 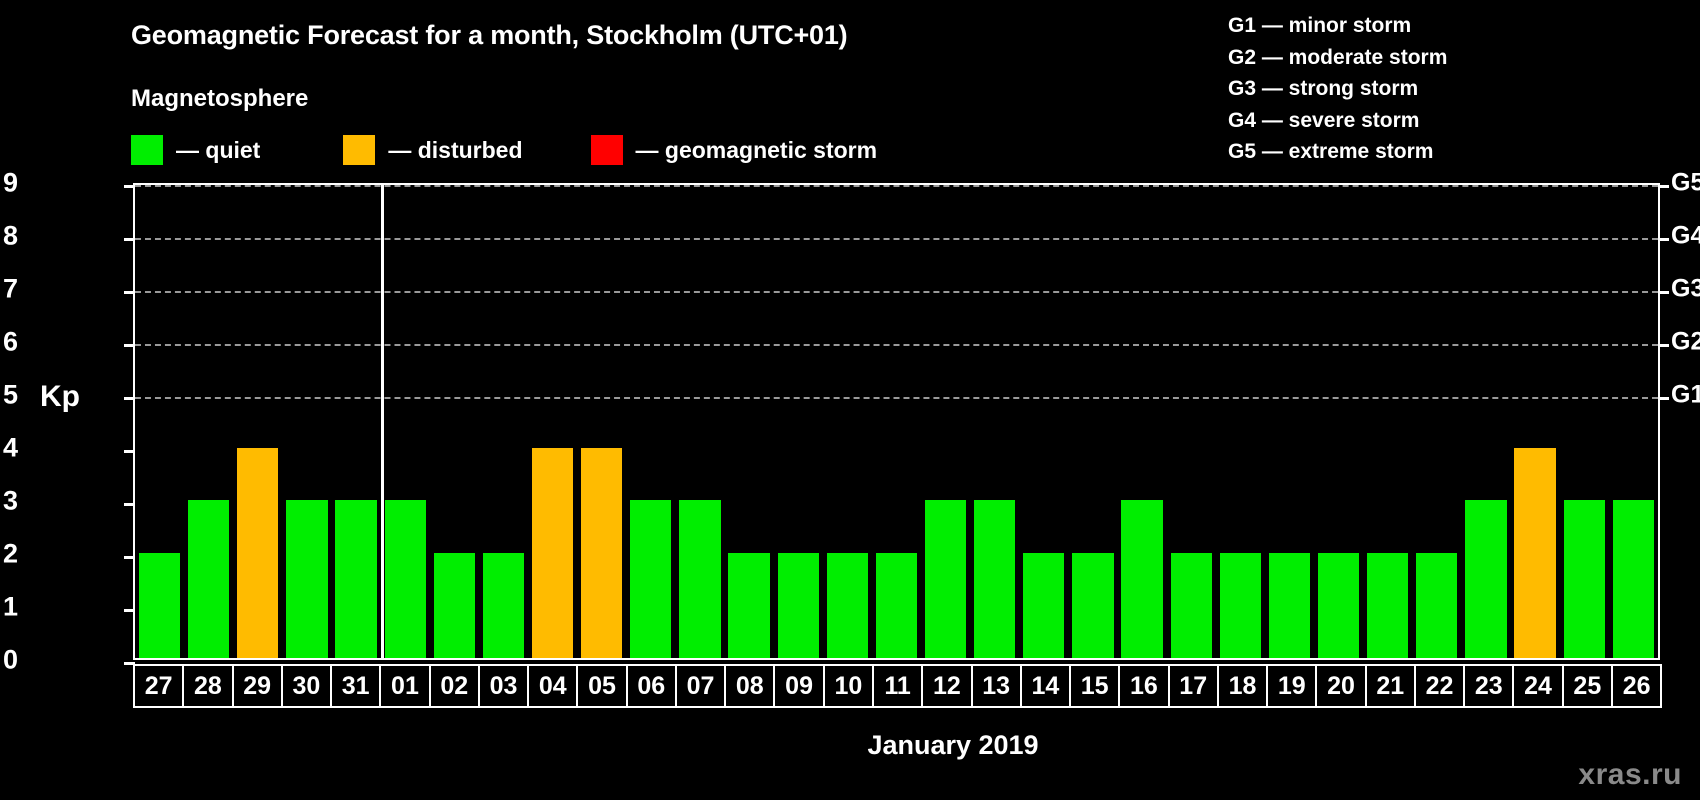 What do you see at coordinates (1587, 686) in the screenshot?
I see `day-label-25: 25` at bounding box center [1587, 686].